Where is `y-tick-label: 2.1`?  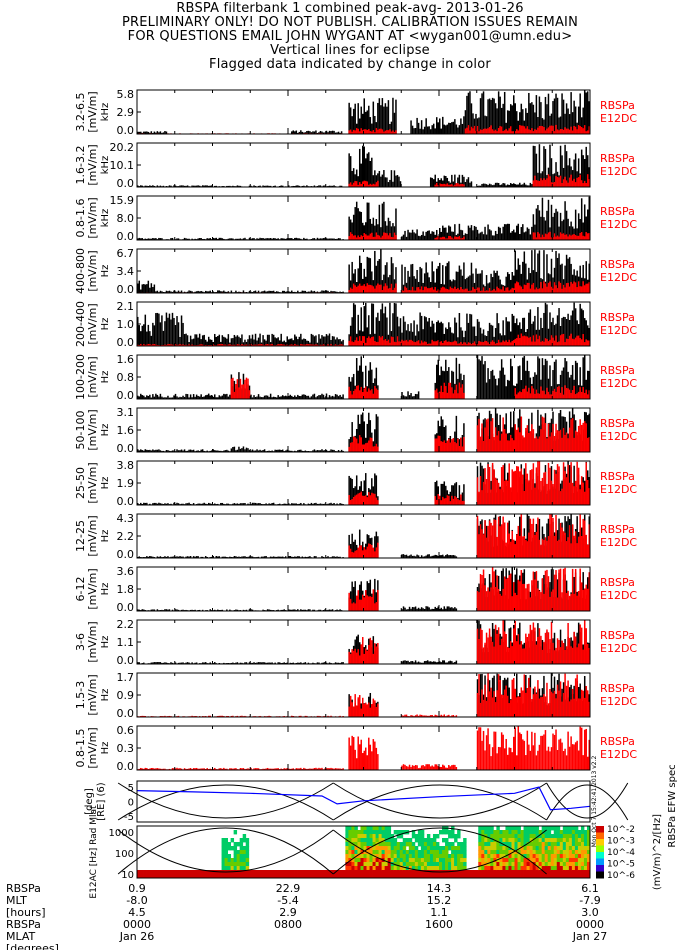 y-tick-label: 2.1 is located at coordinates (126, 306).